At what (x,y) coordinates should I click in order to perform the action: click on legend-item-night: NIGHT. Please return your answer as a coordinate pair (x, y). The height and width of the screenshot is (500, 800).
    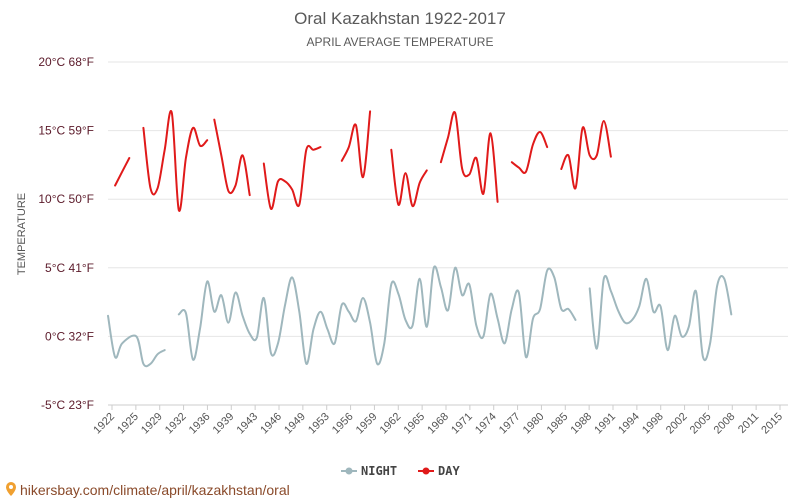
    Looking at the image, I should click on (369, 471).